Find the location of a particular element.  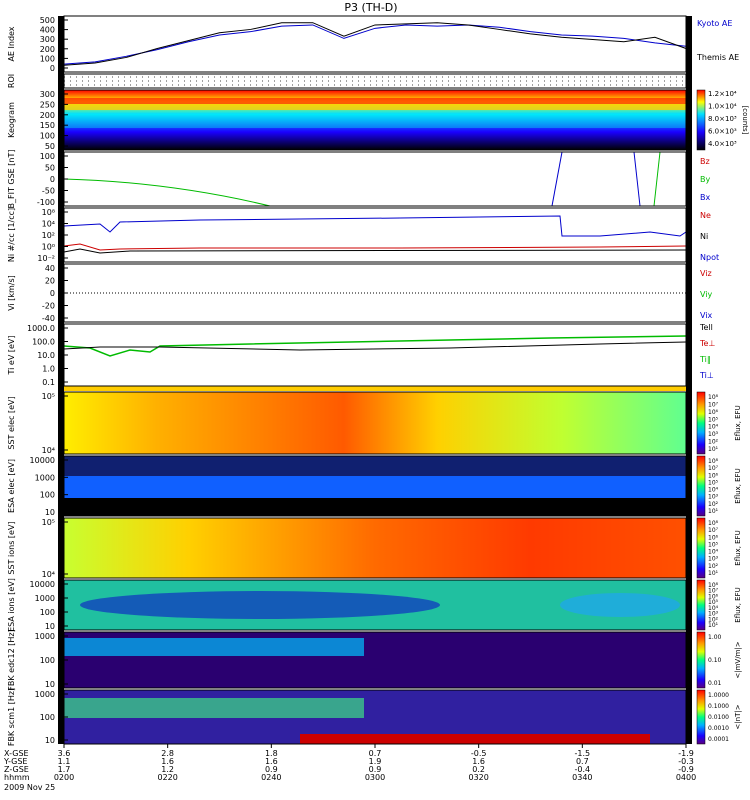

separator-strip is located at coordinates (375, 388).